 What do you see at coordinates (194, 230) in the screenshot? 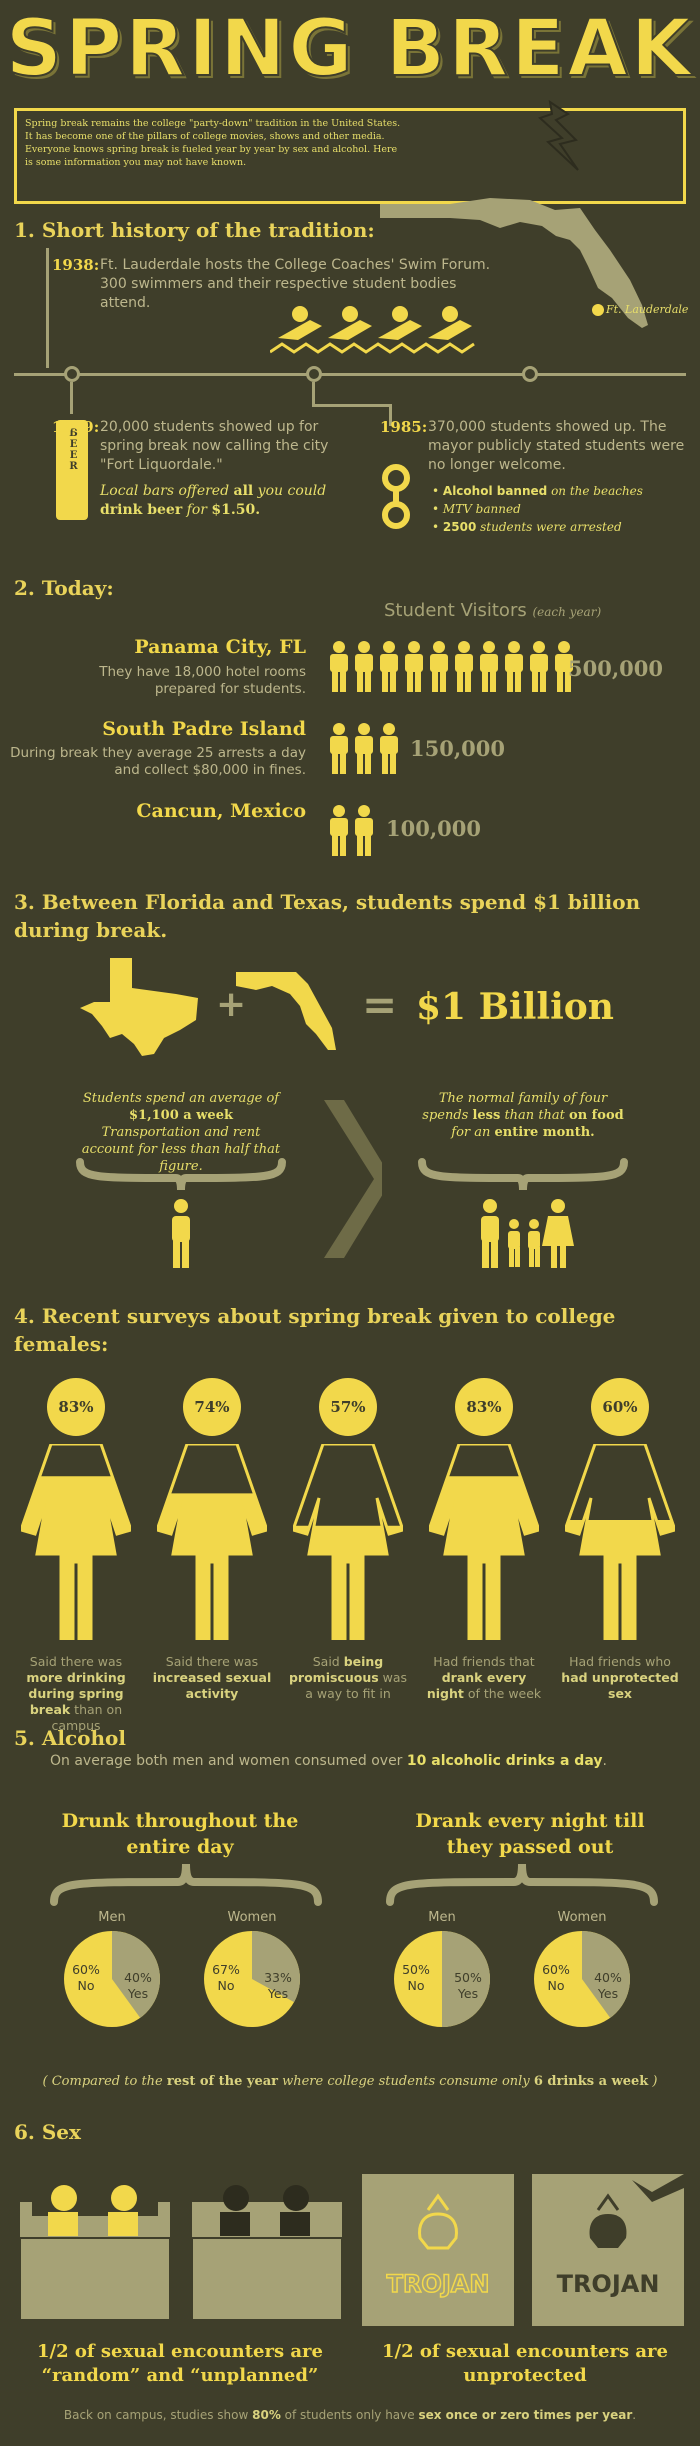
I see `history-heading: 1. Short history of the tradition:` at bounding box center [194, 230].